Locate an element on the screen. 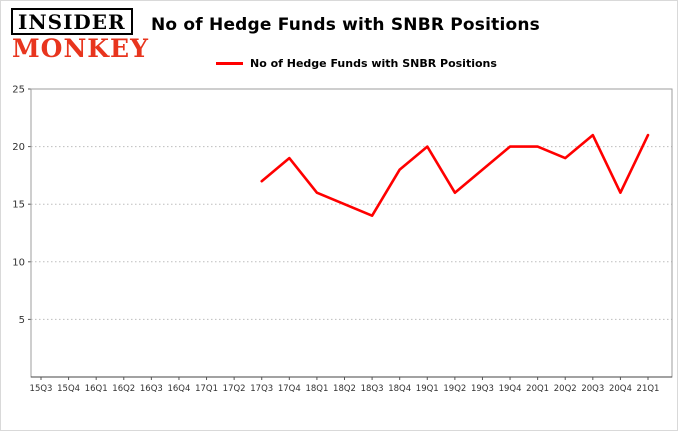 This screenshot has height=431, width=678. legend-line-swatch is located at coordinates (229, 63).